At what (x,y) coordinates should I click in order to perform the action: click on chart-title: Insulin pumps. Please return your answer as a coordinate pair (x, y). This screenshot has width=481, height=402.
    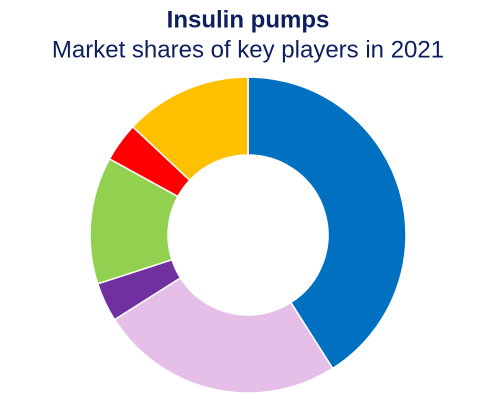
    Looking at the image, I should click on (248, 19).